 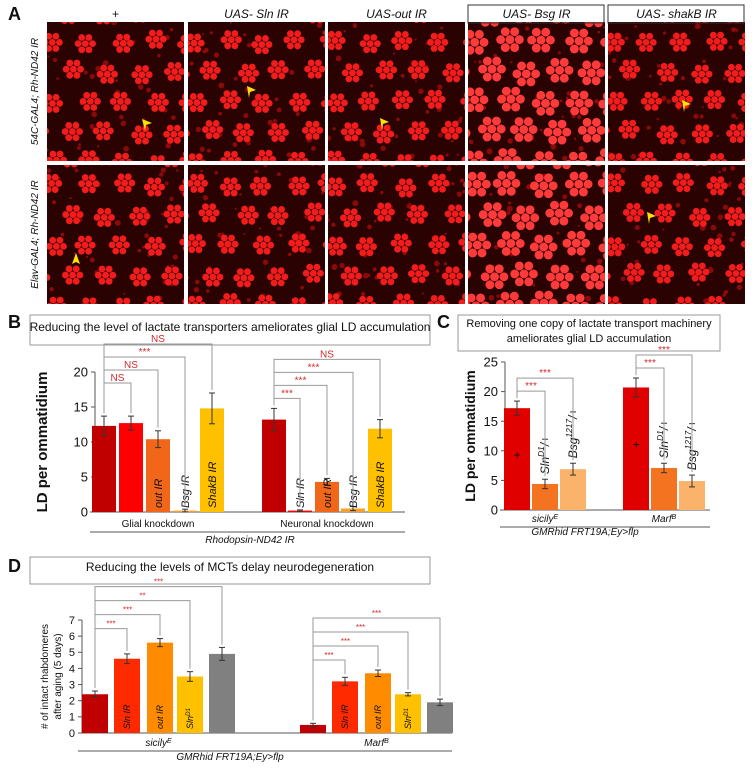 I want to click on bar-label: ShakB IR, so click(x=381, y=484).